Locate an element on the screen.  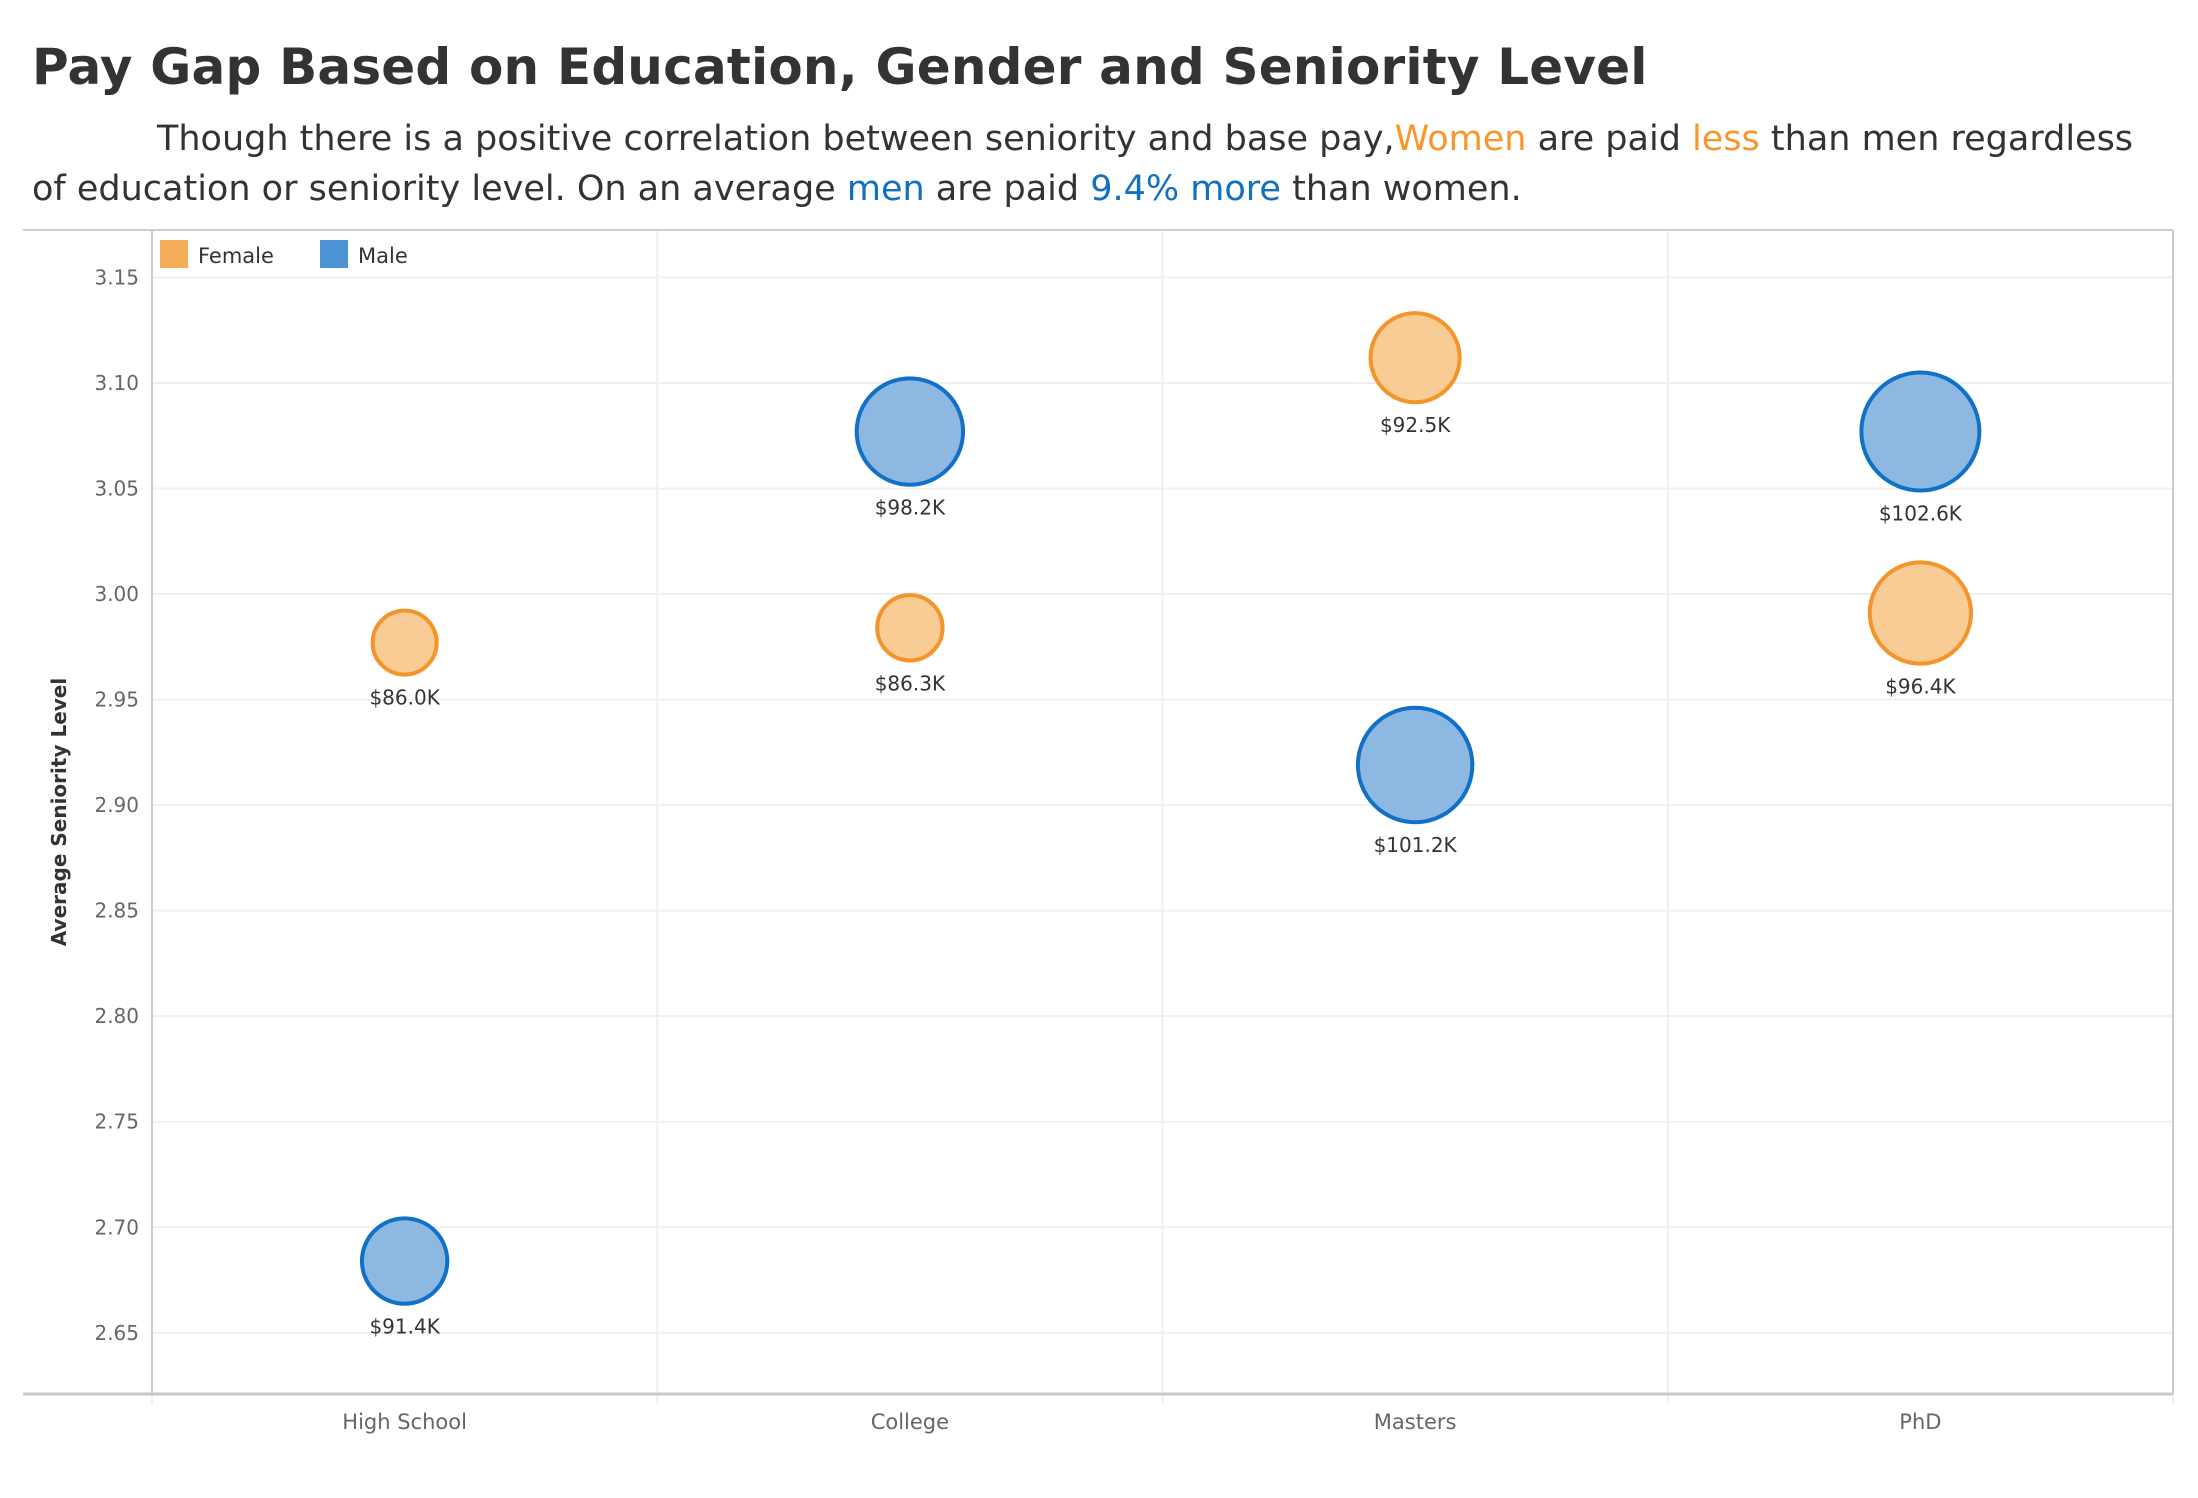
y-tick-label: 2.95 is located at coordinates (116, 700).